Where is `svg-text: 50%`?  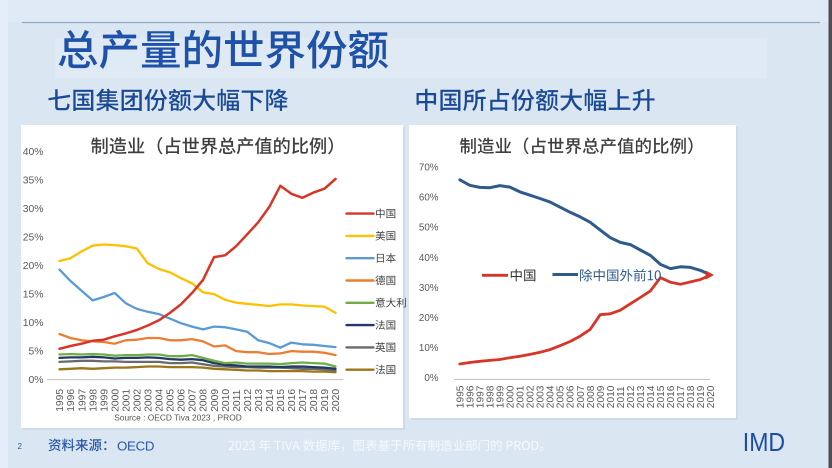
svg-text: 50% is located at coordinates (429, 228).